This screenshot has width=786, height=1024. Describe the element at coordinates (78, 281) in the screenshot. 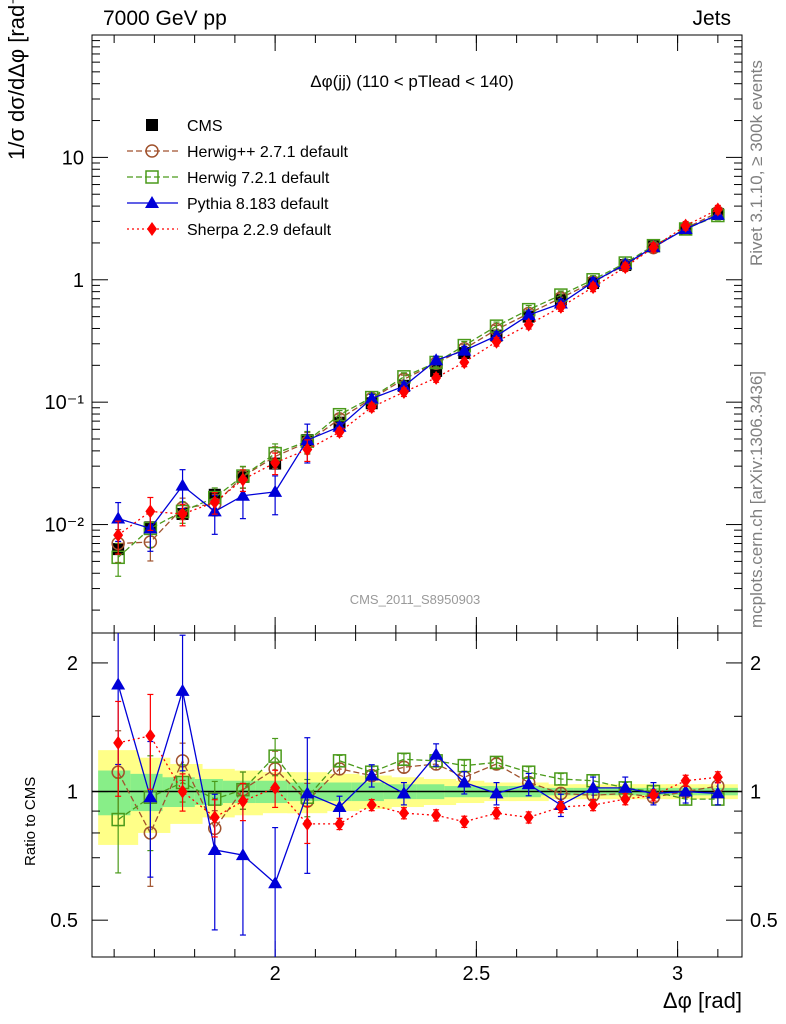

I see `y-tick-label: 1` at that location.